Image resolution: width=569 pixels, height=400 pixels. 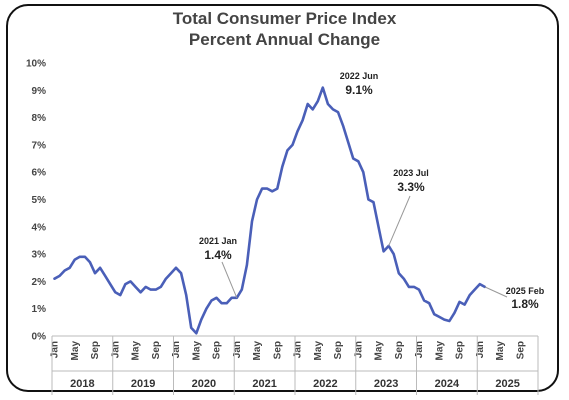 What do you see at coordinates (447, 384) in the screenshot?
I see `x-year-label: 2024` at bounding box center [447, 384].